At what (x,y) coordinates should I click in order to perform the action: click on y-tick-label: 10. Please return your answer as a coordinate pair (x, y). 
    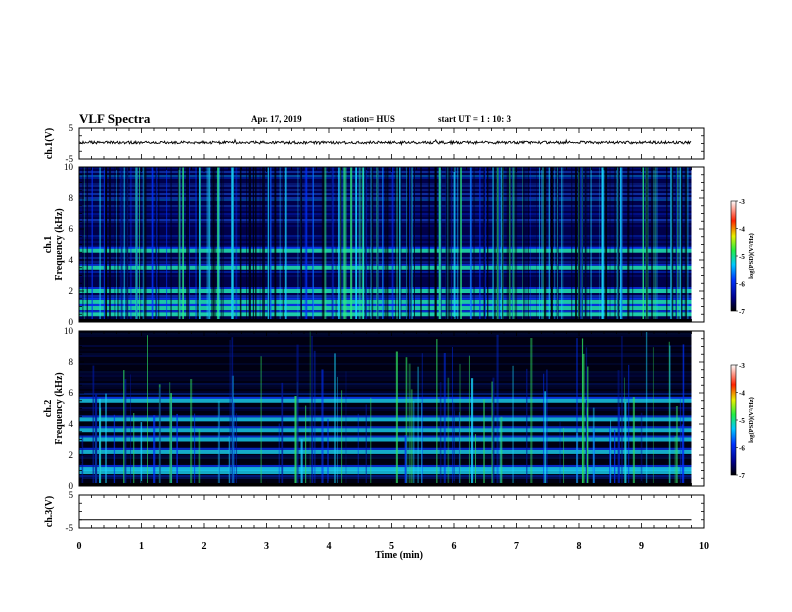
    Looking at the image, I should click on (69, 331).